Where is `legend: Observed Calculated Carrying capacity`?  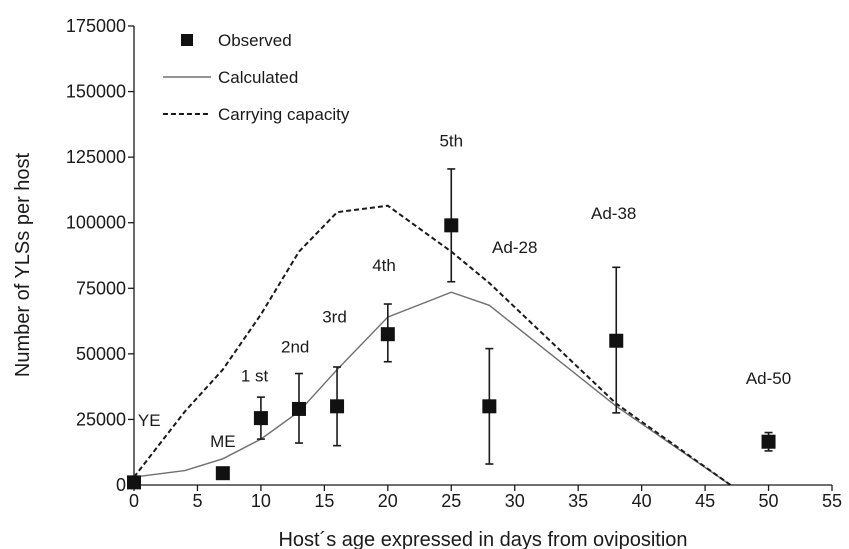
legend: Observed Calculated Carrying capacity is located at coordinates (256, 77).